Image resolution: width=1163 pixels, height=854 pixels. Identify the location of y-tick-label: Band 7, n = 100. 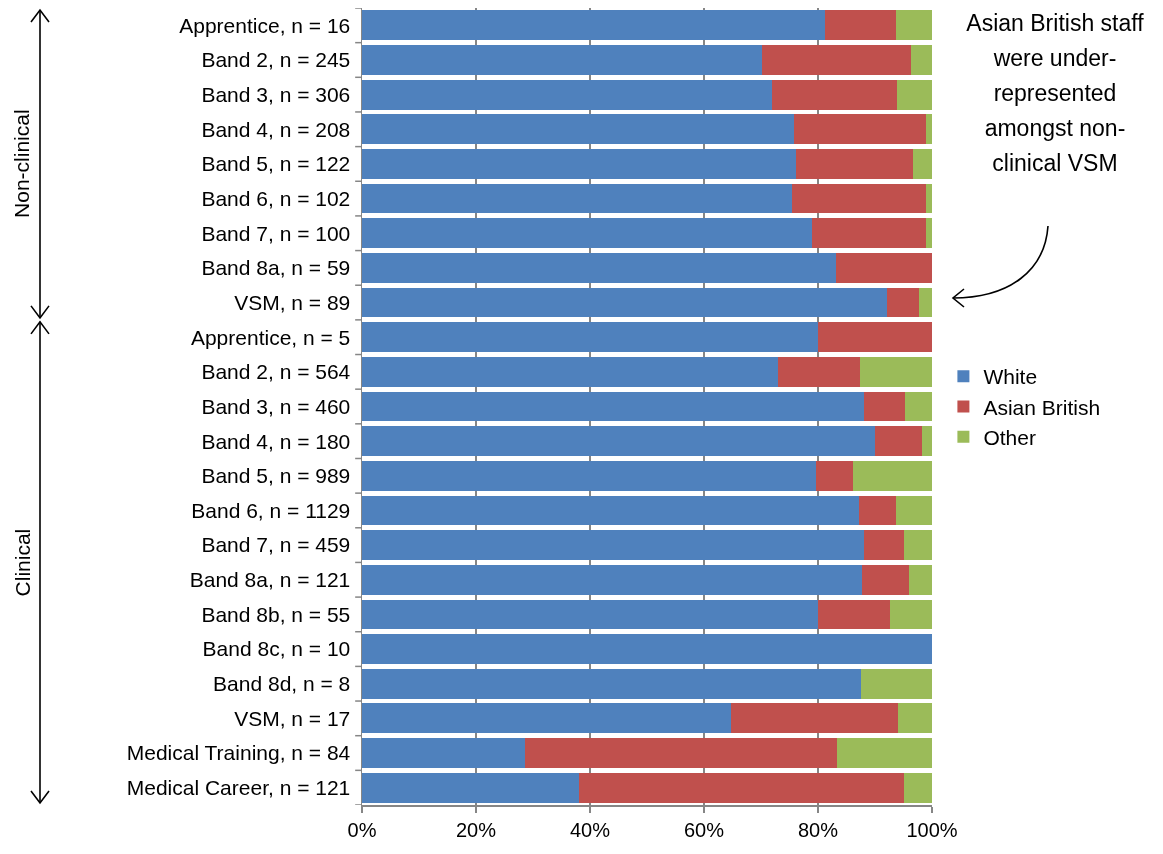
(276, 233).